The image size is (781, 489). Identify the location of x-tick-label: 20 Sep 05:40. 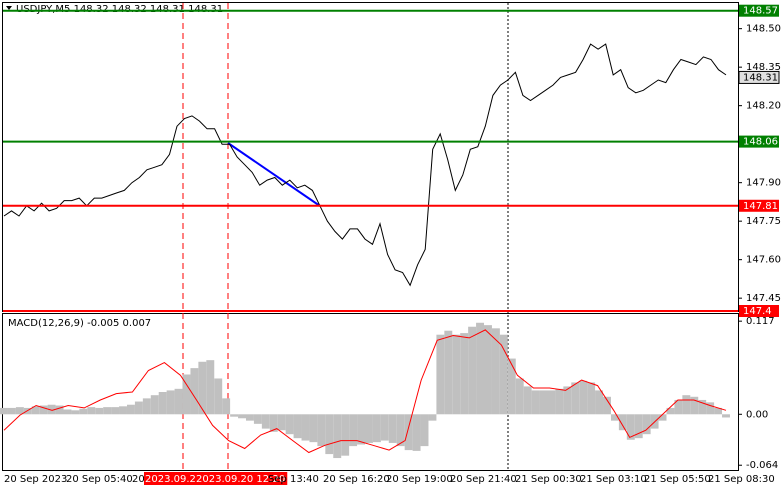
(99, 479).